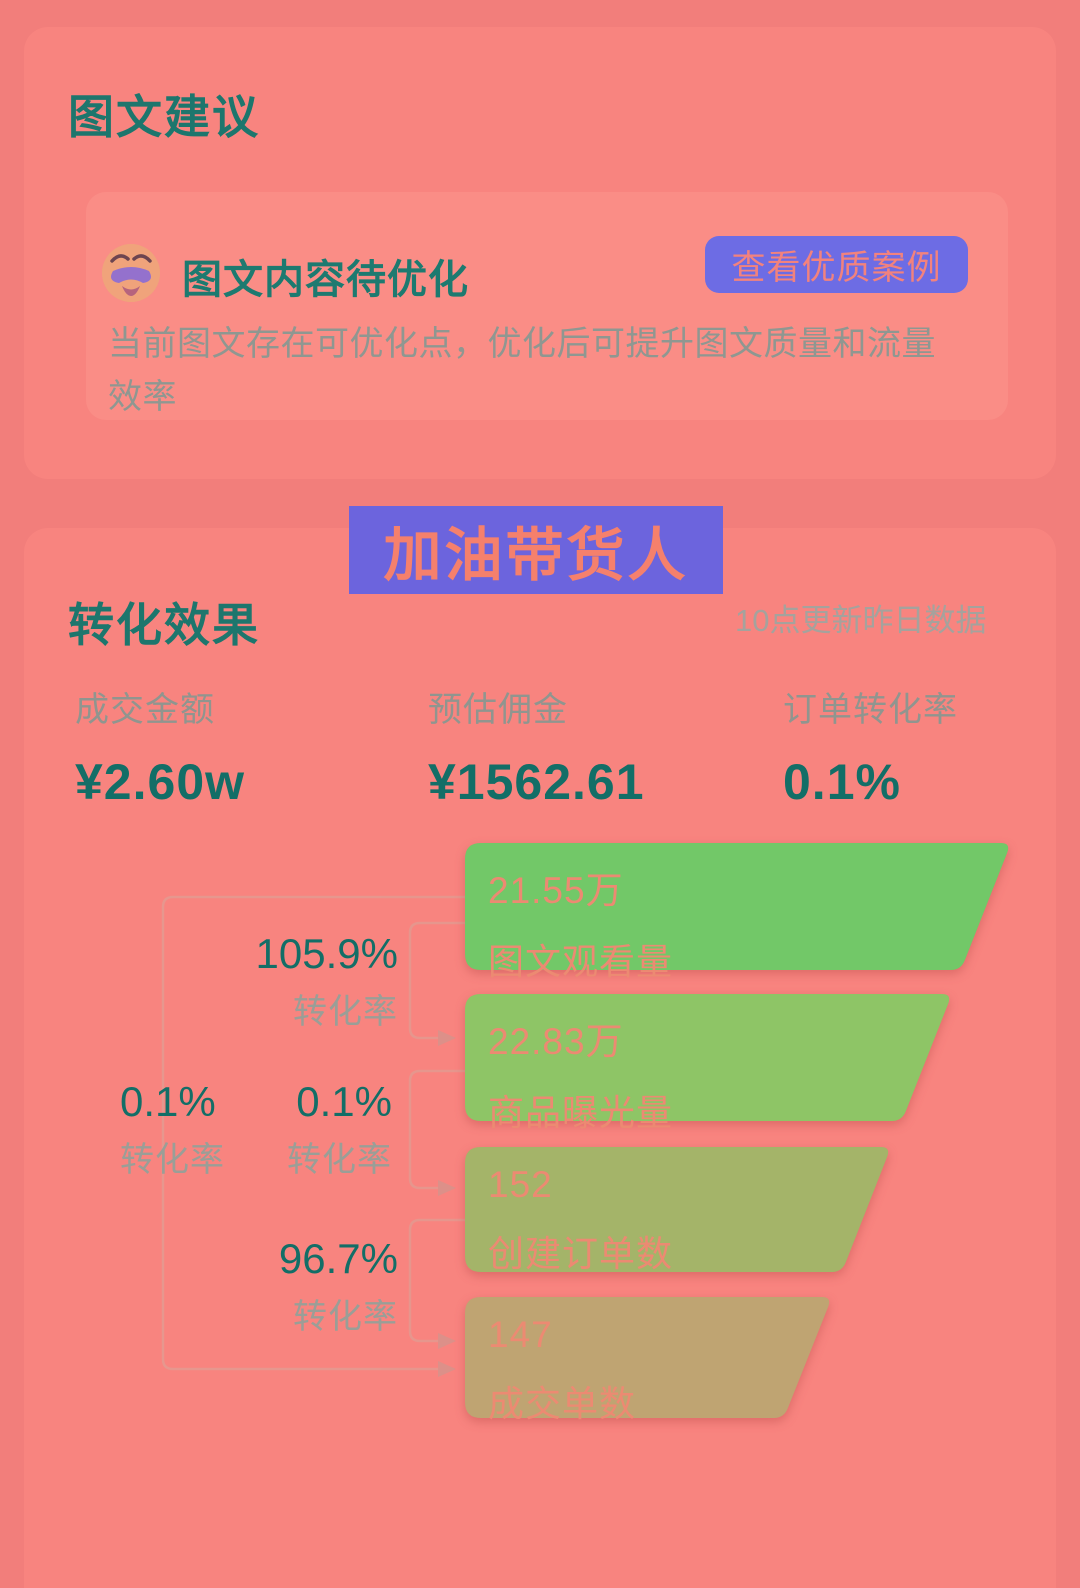 The height and width of the screenshot is (1588, 1080). I want to click on stage-views-value: 21.55万, so click(556, 890).